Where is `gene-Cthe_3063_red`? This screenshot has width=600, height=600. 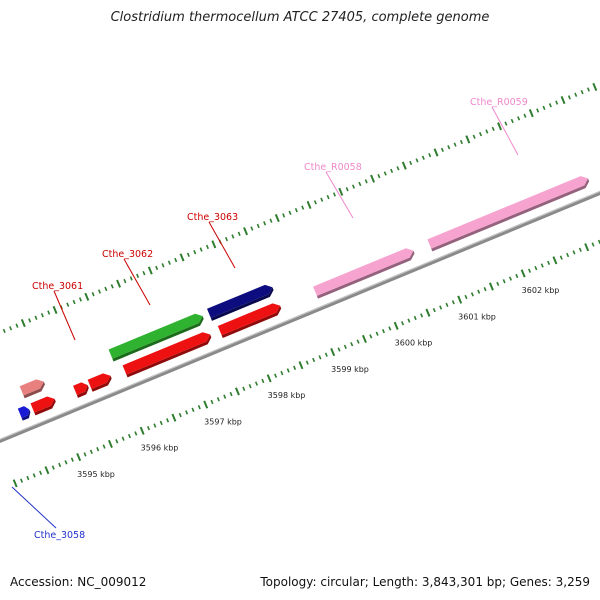 gene-Cthe_3063_red is located at coordinates (249, 320).